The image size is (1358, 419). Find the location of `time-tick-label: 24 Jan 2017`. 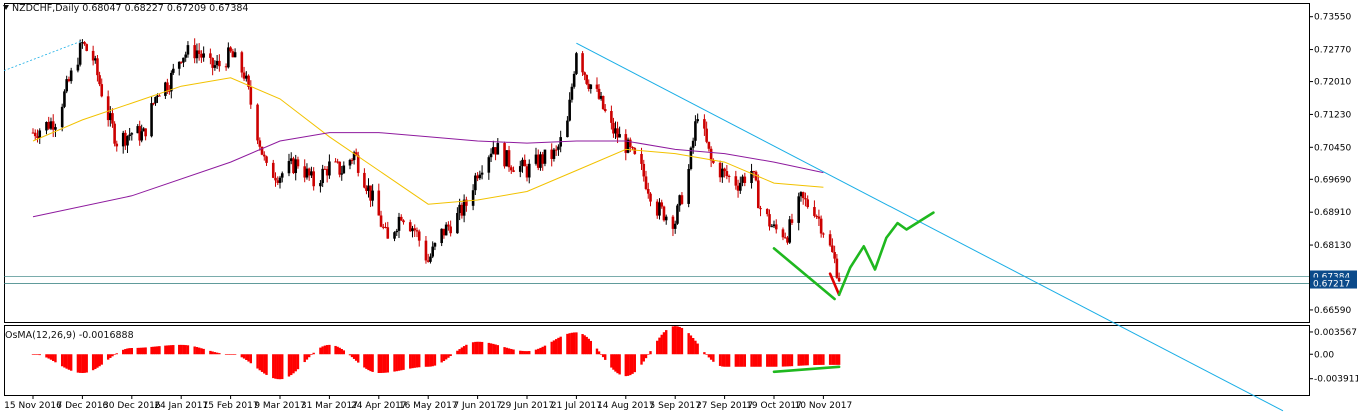

time-tick-label: 24 Jan 2017 is located at coordinates (181, 406).